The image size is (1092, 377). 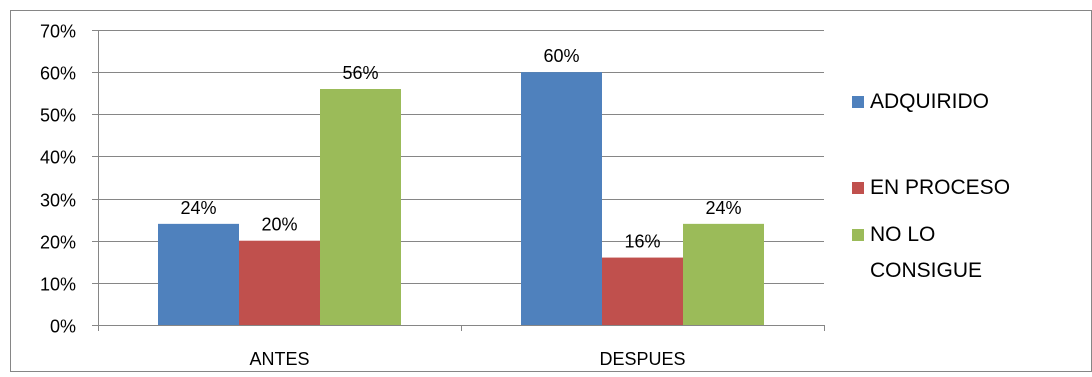 I want to click on y-tick-label: 70%, so click(x=58, y=32).